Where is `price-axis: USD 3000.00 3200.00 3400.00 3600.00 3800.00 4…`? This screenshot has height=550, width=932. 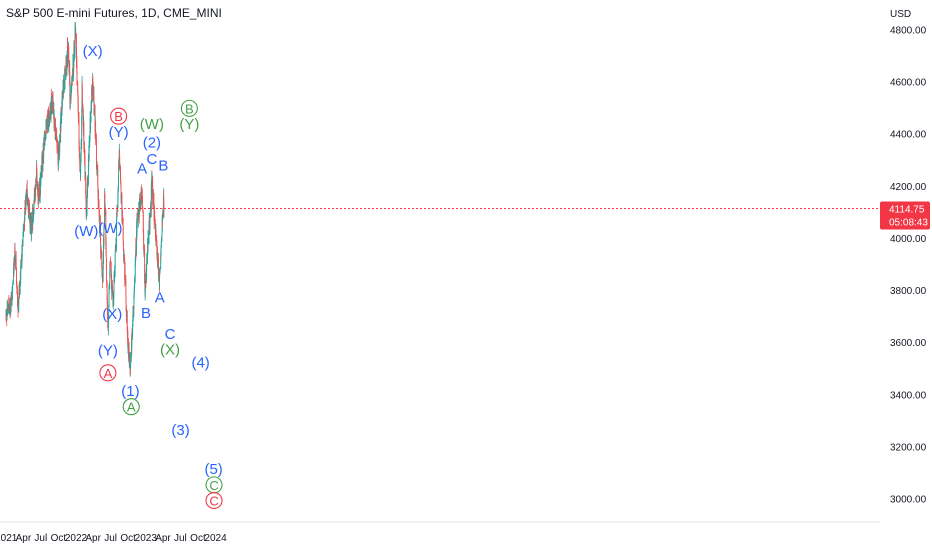
price-axis: USD 3000.00 3200.00 3400.00 3600.00 3800.00 4… is located at coordinates (908, 257).